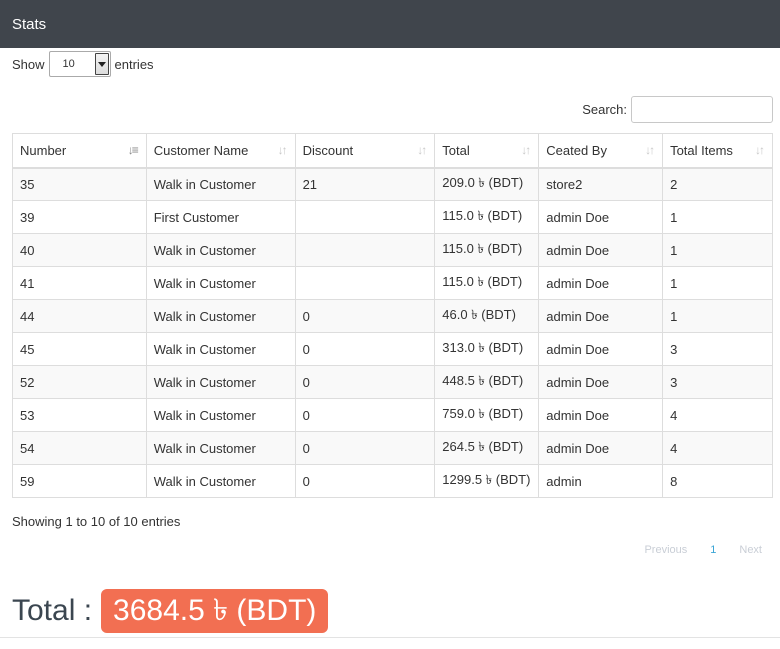  What do you see at coordinates (79, 316) in the screenshot?
I see `table-cell: 44` at bounding box center [79, 316].